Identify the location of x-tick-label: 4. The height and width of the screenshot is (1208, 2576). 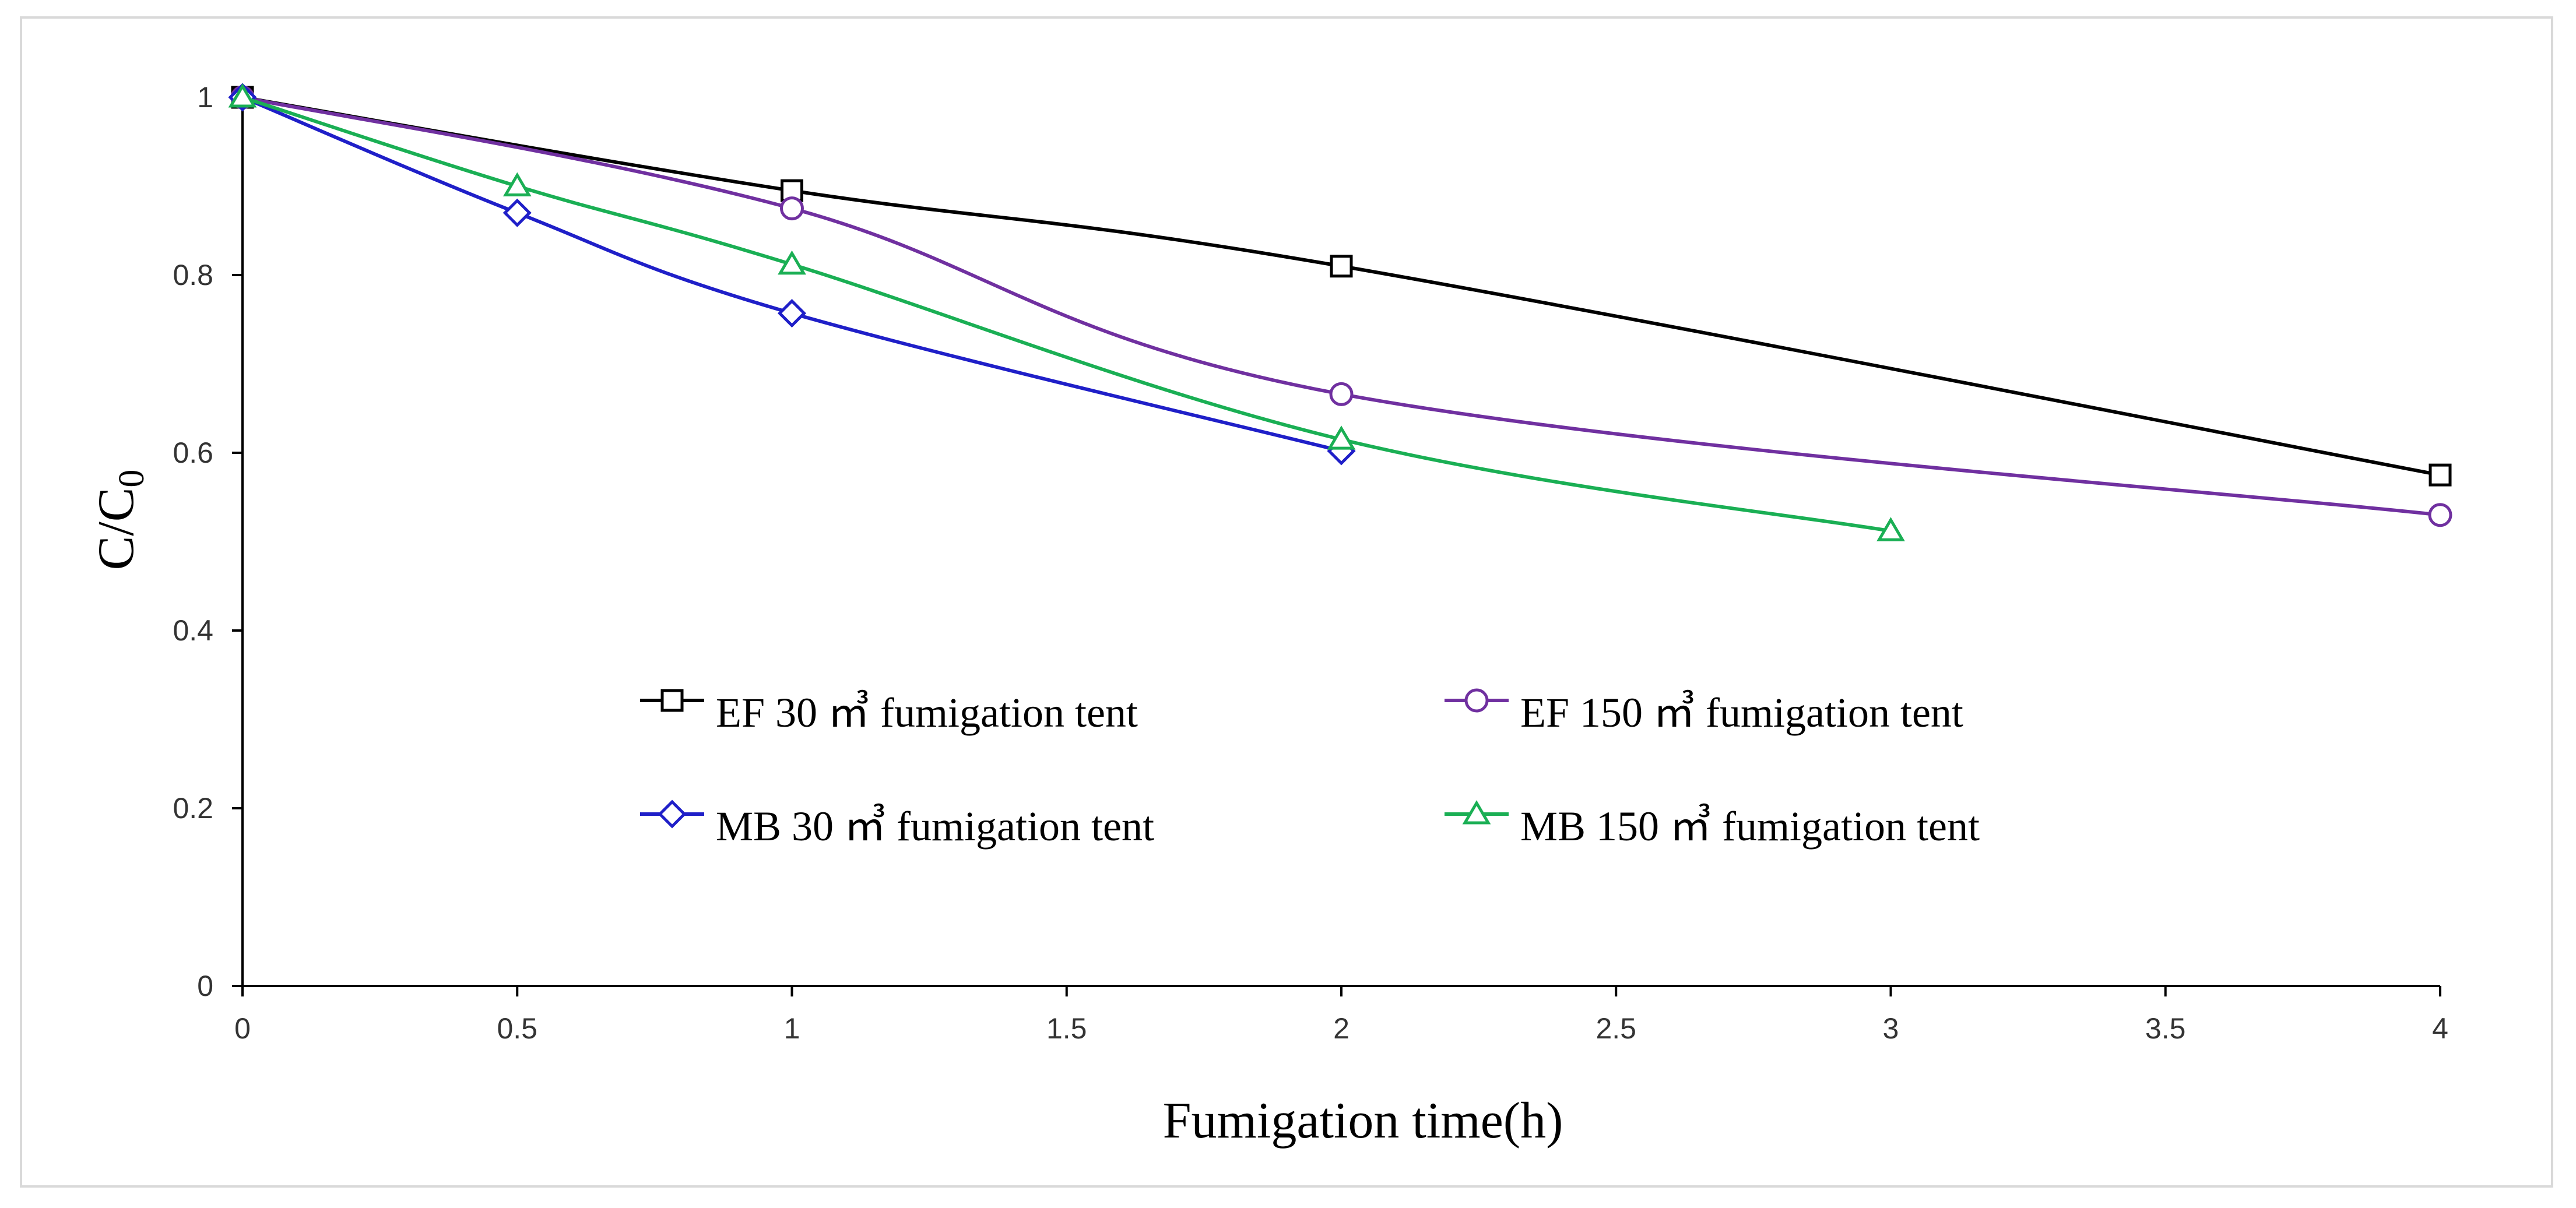
(2440, 1028).